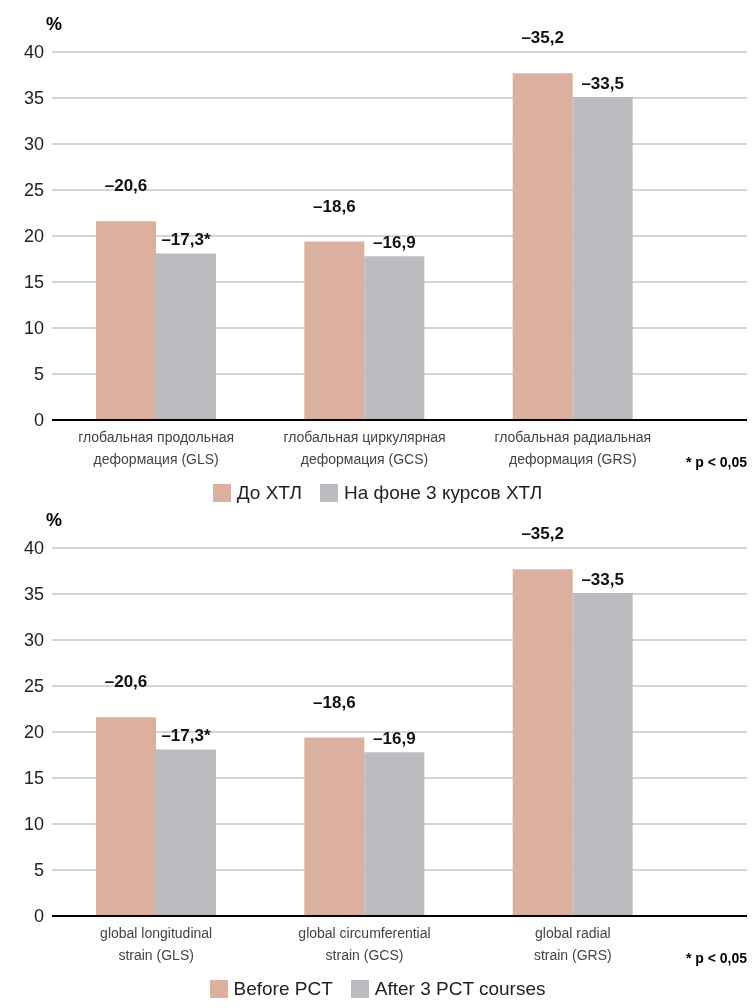 The image size is (755, 1008). I want to click on x-tick-label: global radial strain (GRS), so click(572, 944).